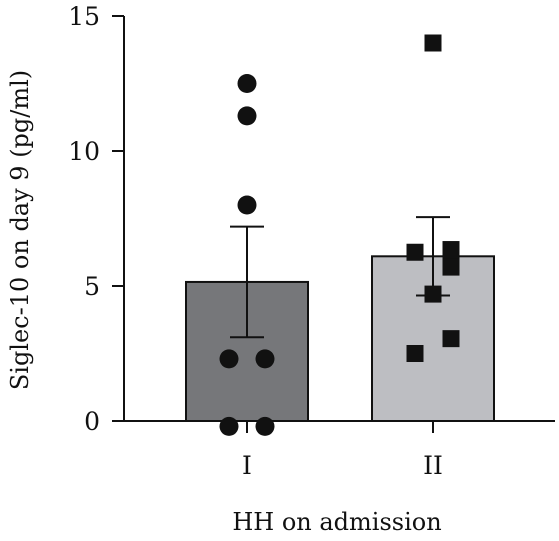 The width and height of the screenshot is (559, 541). I want to click on errorbar-I, so click(247, 282).